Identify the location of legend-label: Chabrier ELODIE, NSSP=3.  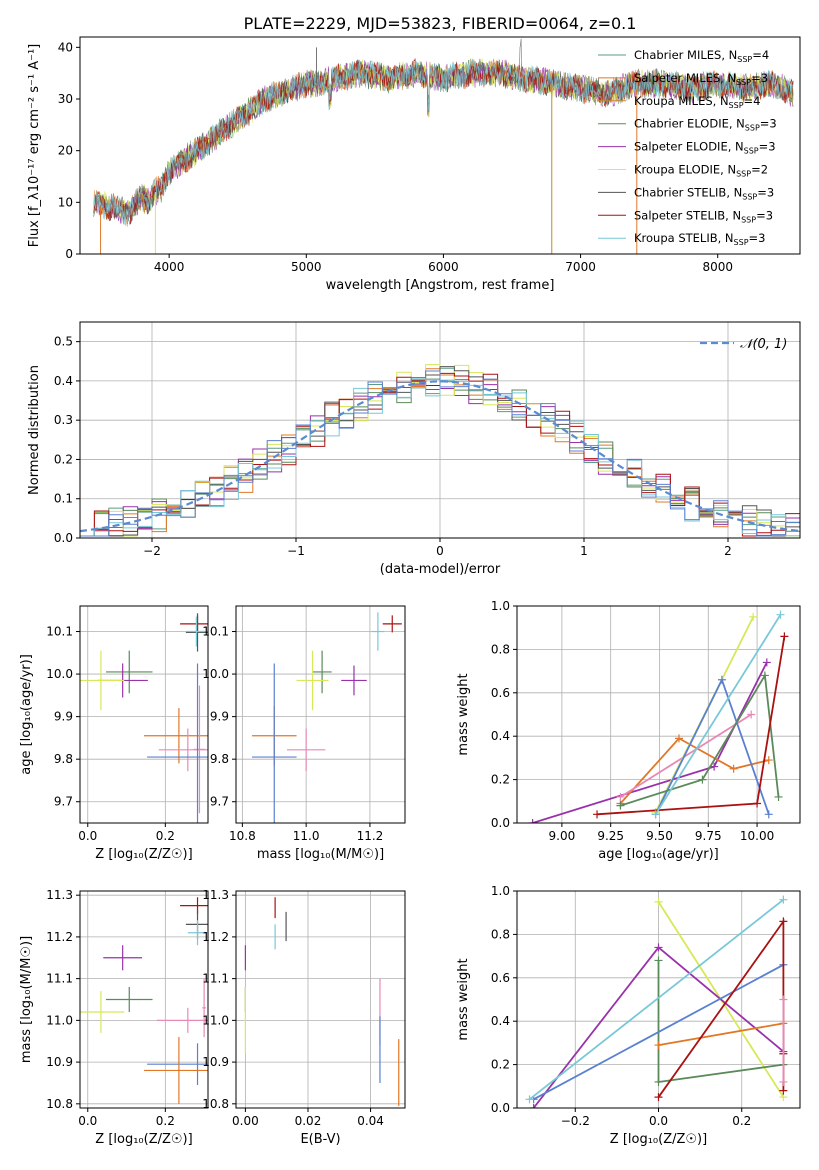
(705, 125).